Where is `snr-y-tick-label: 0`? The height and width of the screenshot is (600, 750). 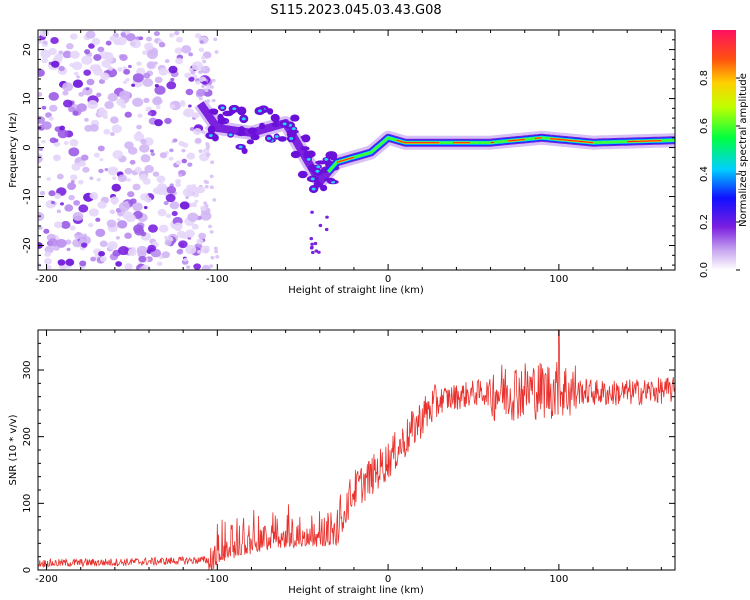
snr-y-tick-label: 0 is located at coordinates (27, 570).